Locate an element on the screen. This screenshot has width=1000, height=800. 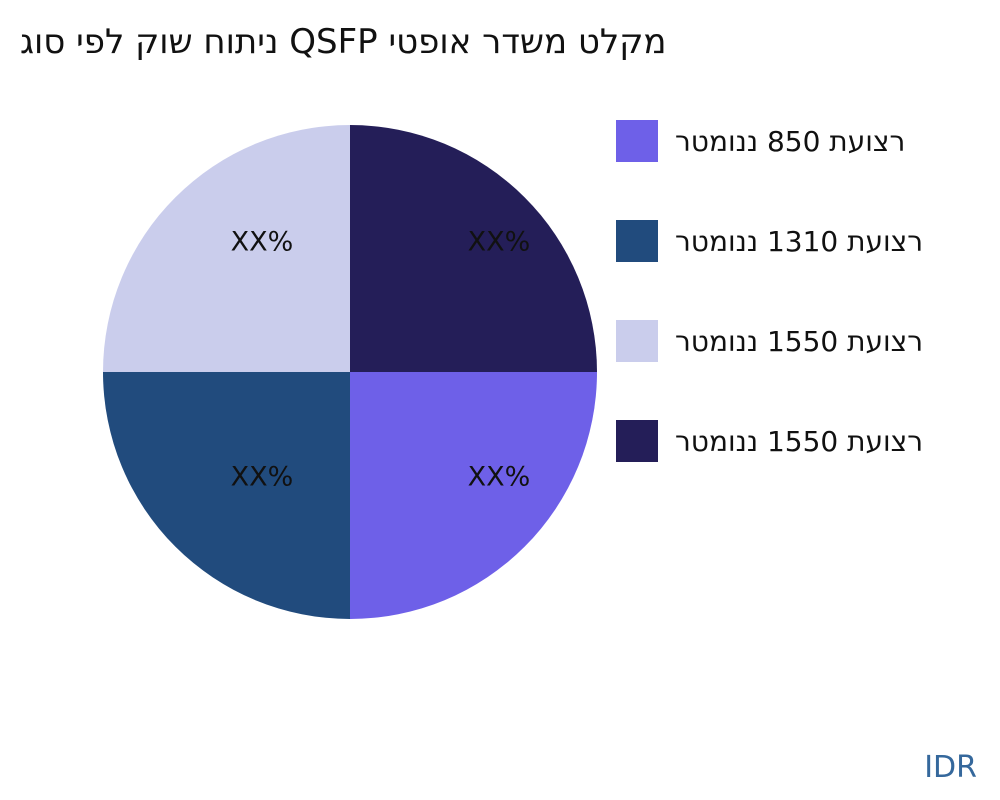
legend-label: רצועת 850 ננומטר is located at coordinates (790, 141).